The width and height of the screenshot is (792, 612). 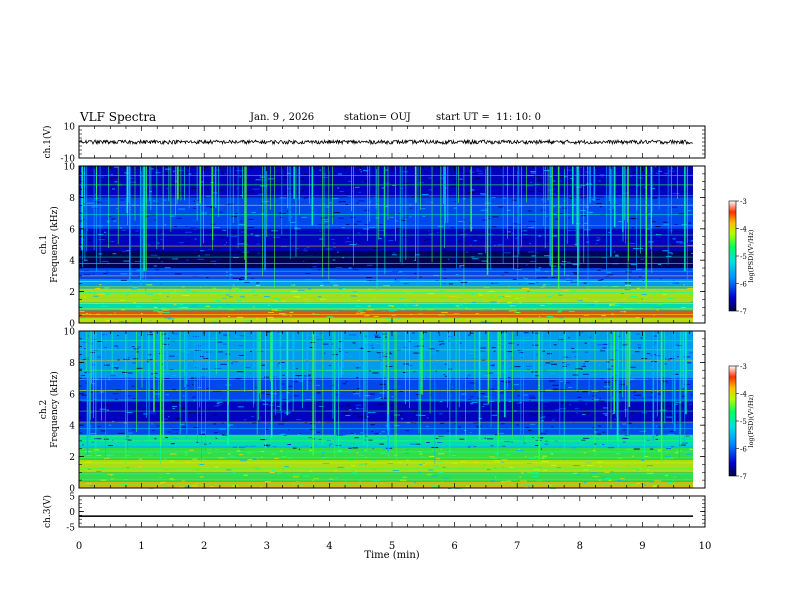 What do you see at coordinates (72, 427) in the screenshot?
I see `ch2-spectrogram-ytick-label: 4` at bounding box center [72, 427].